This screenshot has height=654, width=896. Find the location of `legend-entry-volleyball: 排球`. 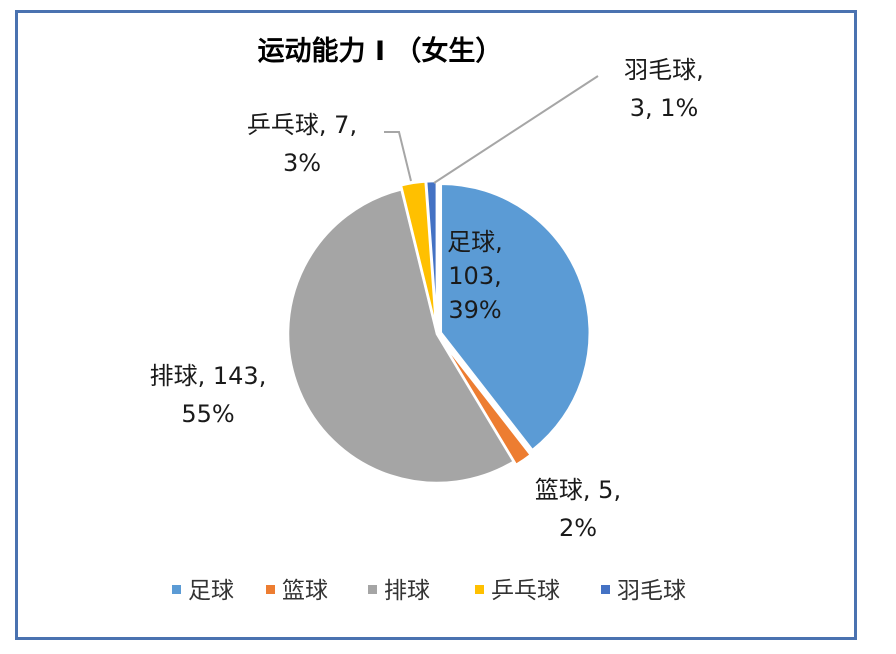

legend-entry-volleyball: 排球 is located at coordinates (407, 591).